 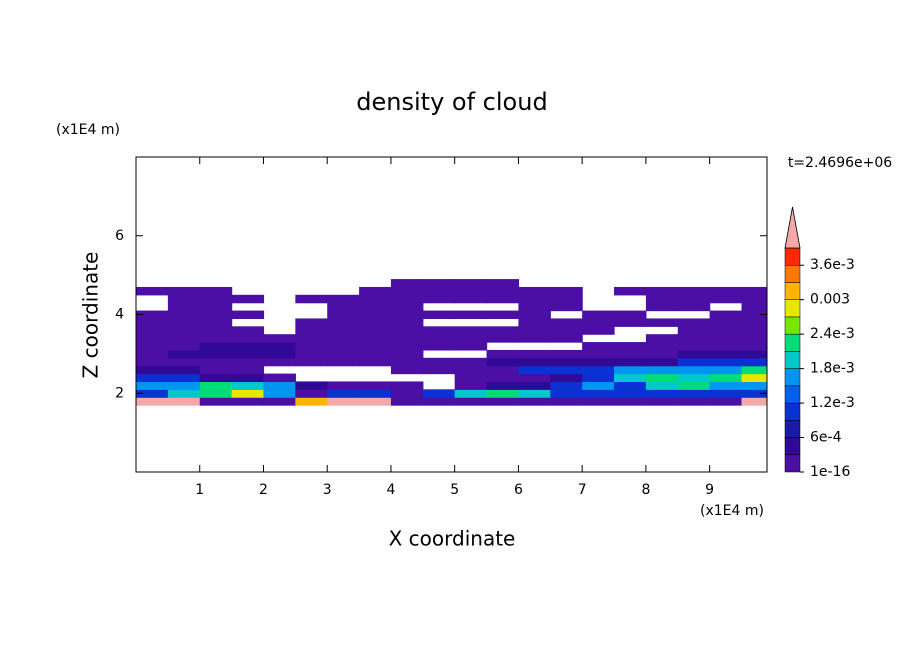 I want to click on x-tick-label: 7, so click(x=582, y=490).